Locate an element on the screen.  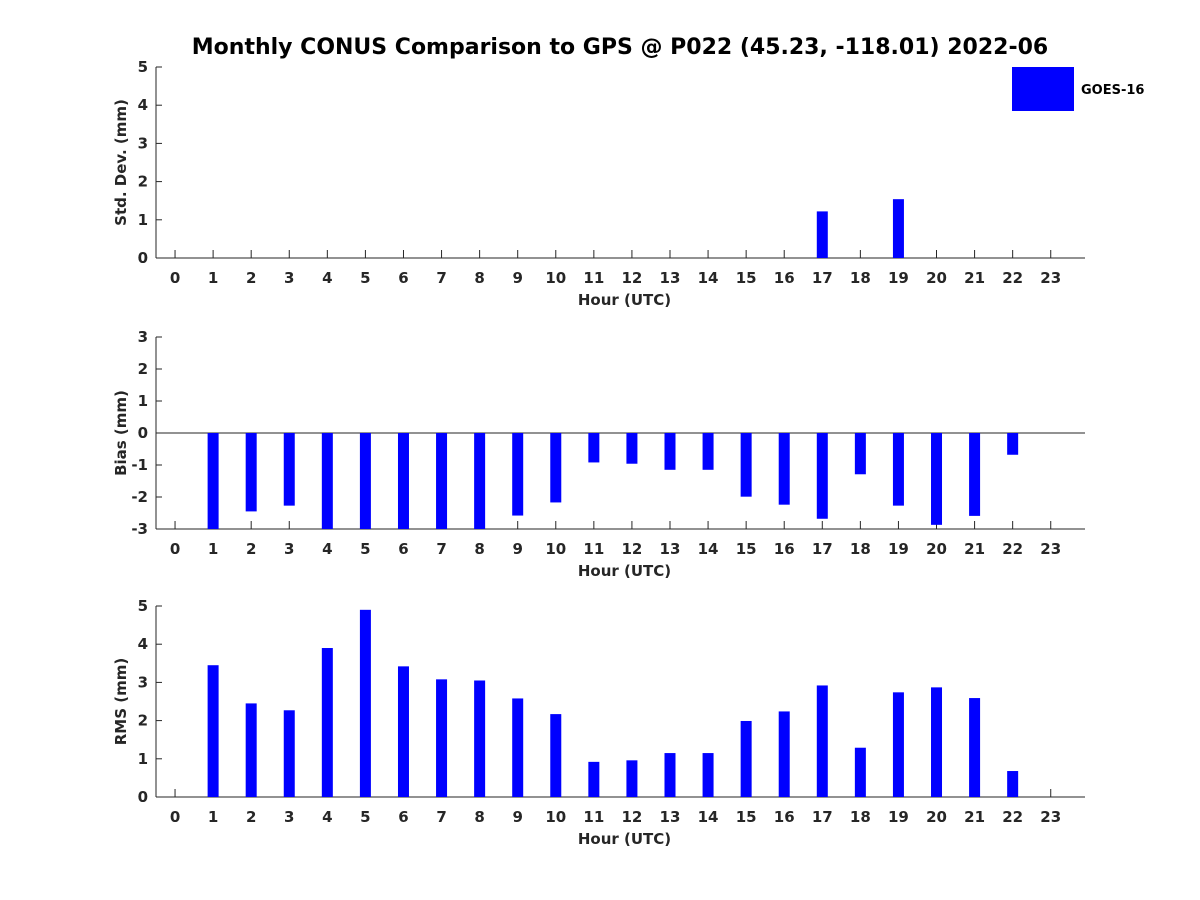
bars-rms is located at coordinates (613, 703).